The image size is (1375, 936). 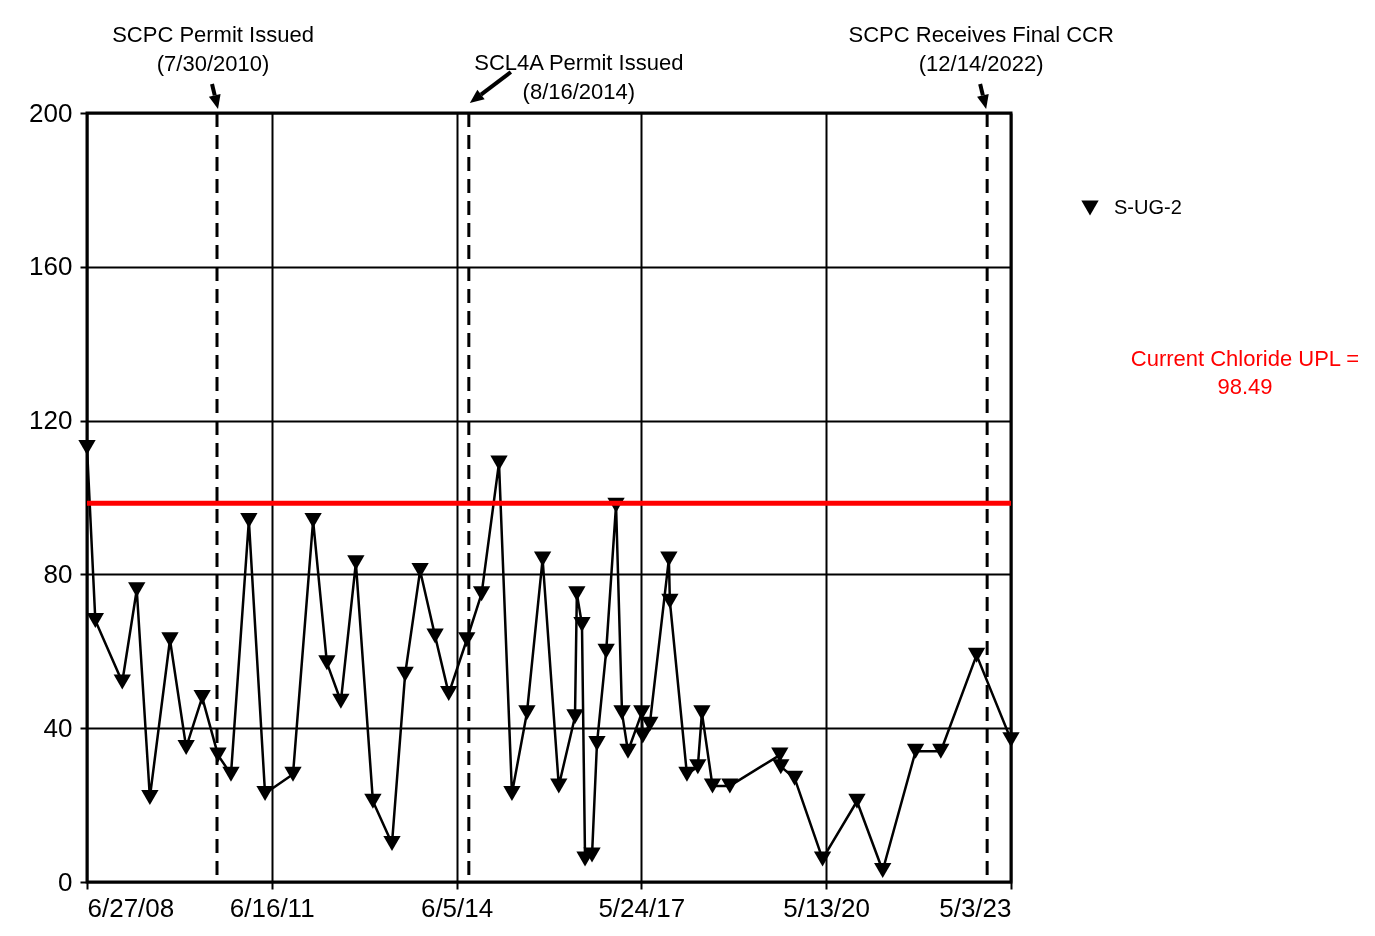 I want to click on ref-line-label: Current Chloride UPL = 98.49, so click(x=1245, y=372).